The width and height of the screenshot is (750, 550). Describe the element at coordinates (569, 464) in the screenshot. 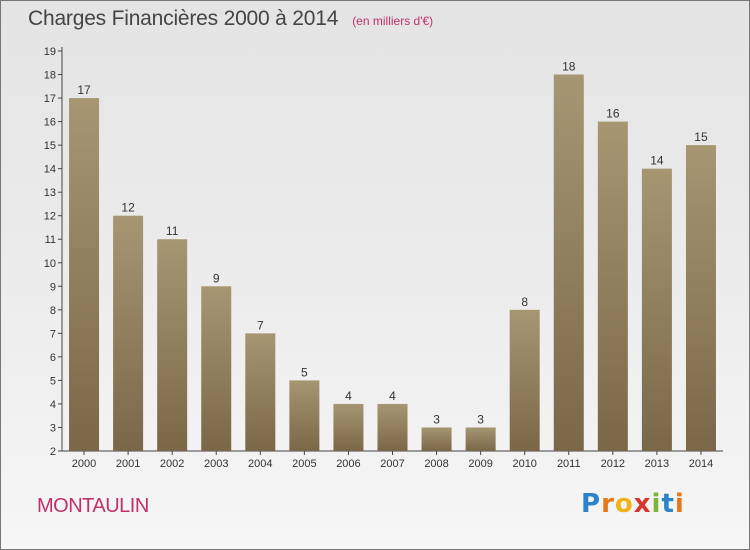

I see `x-tick-label: 2011` at that location.